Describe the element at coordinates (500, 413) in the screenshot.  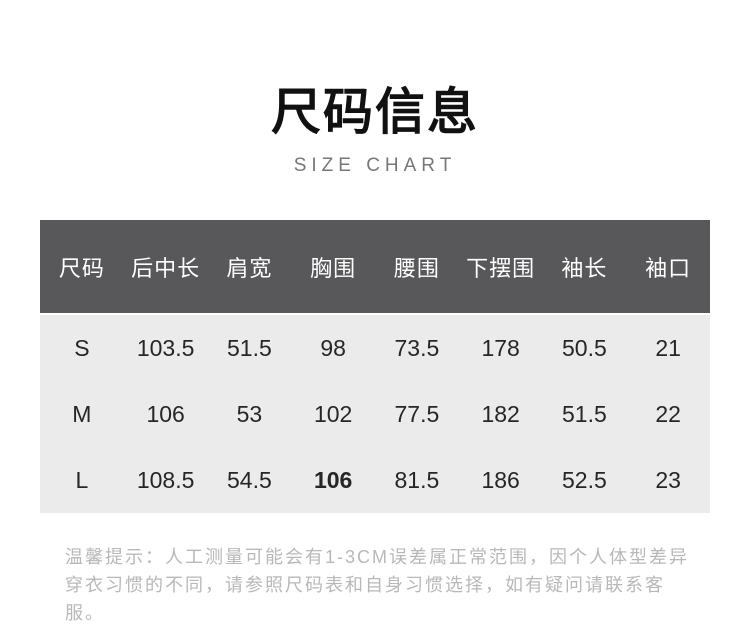
I see `measurement-value: 182` at that location.